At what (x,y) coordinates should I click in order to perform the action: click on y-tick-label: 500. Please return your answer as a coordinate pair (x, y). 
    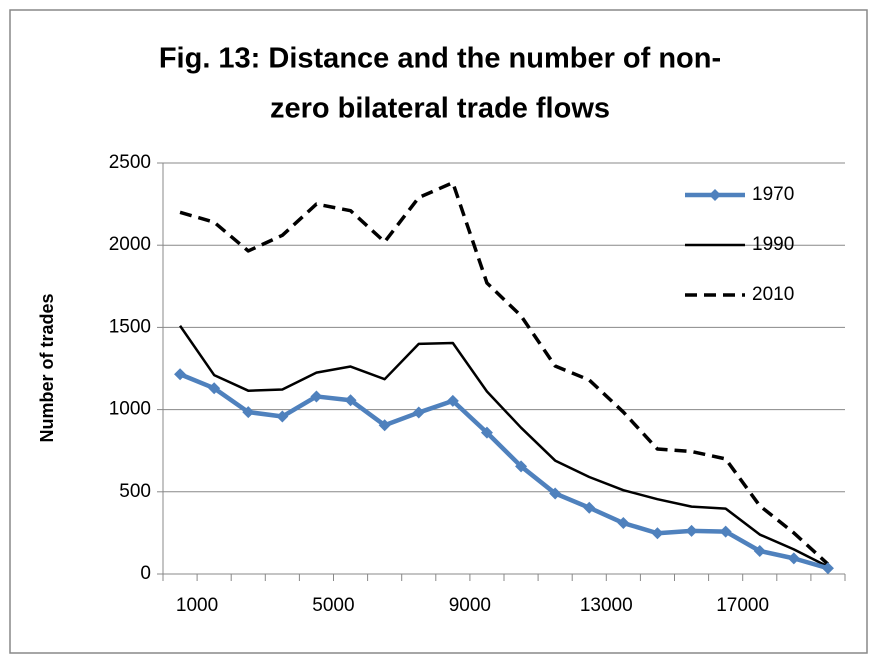
    Looking at the image, I should click on (135, 491).